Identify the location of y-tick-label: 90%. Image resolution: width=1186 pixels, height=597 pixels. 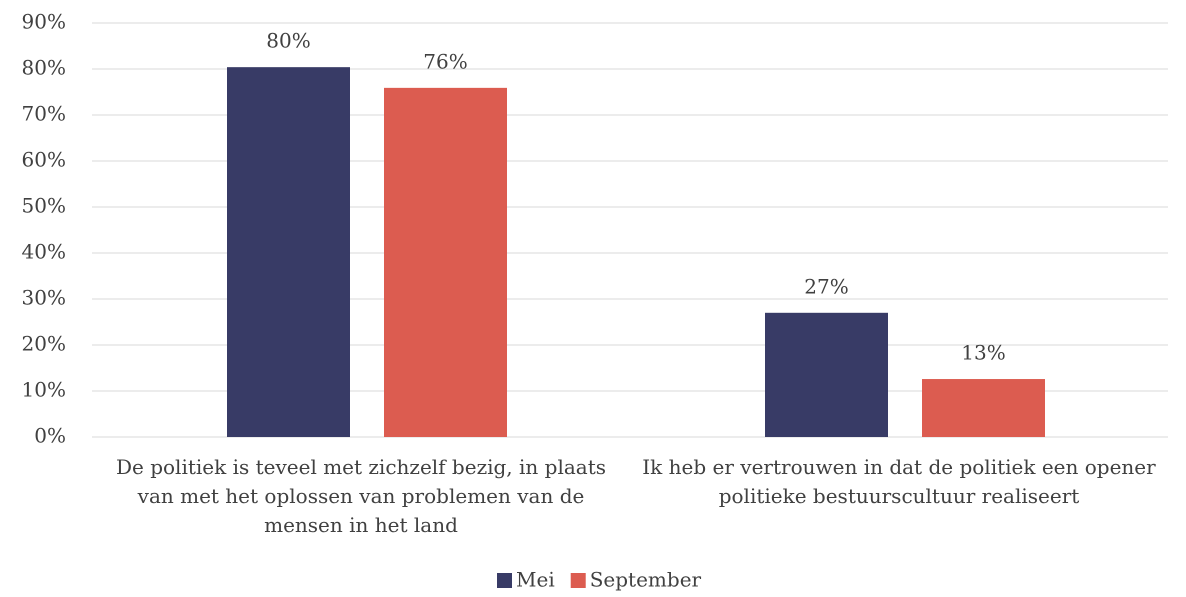
(44, 22).